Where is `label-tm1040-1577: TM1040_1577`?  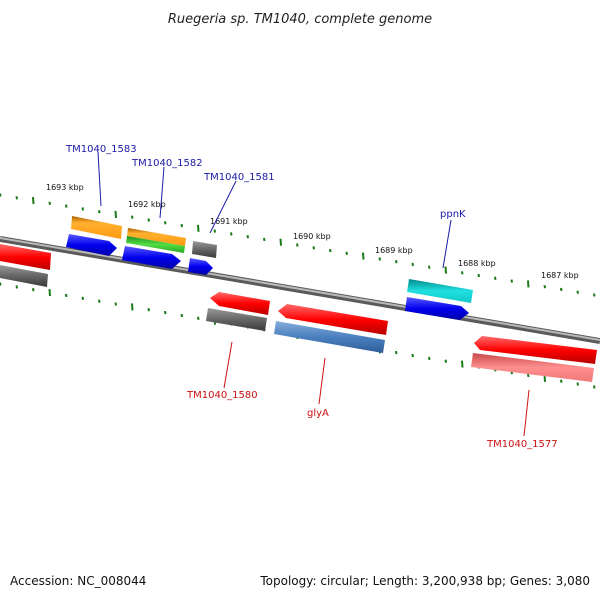 label-tm1040-1577: TM1040_1577 is located at coordinates (522, 444).